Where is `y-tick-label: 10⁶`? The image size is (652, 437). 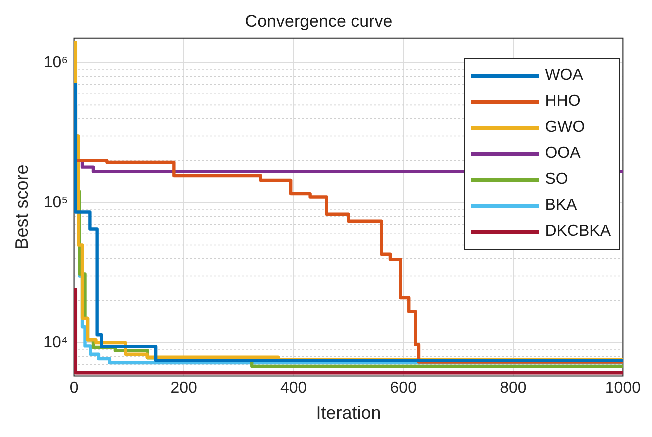
y-tick-label: 10⁶ is located at coordinates (56, 63).